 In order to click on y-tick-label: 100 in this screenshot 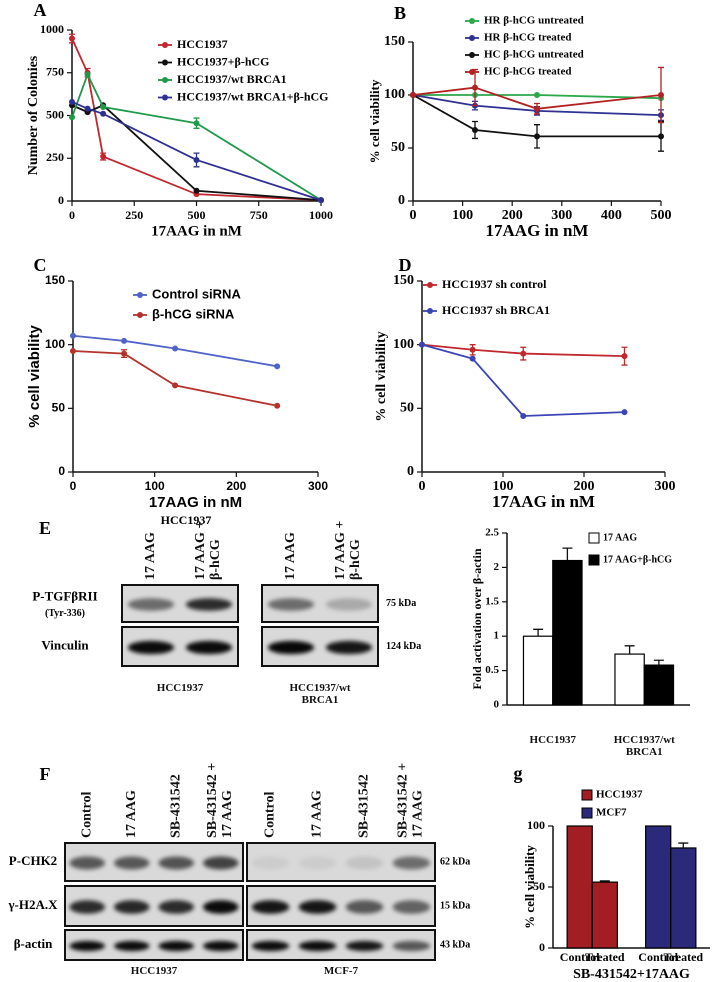, I will do `click(394, 94)`.